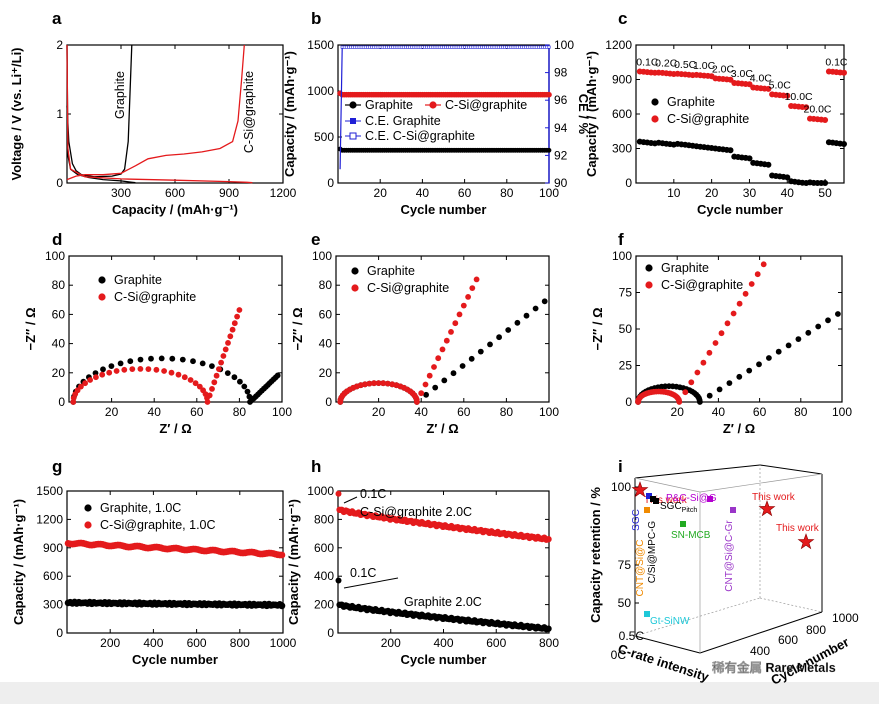 The height and width of the screenshot is (704, 879). What do you see at coordinates (561, 100) in the screenshot?
I see `y2-tick-label: 96` at bounding box center [561, 100].